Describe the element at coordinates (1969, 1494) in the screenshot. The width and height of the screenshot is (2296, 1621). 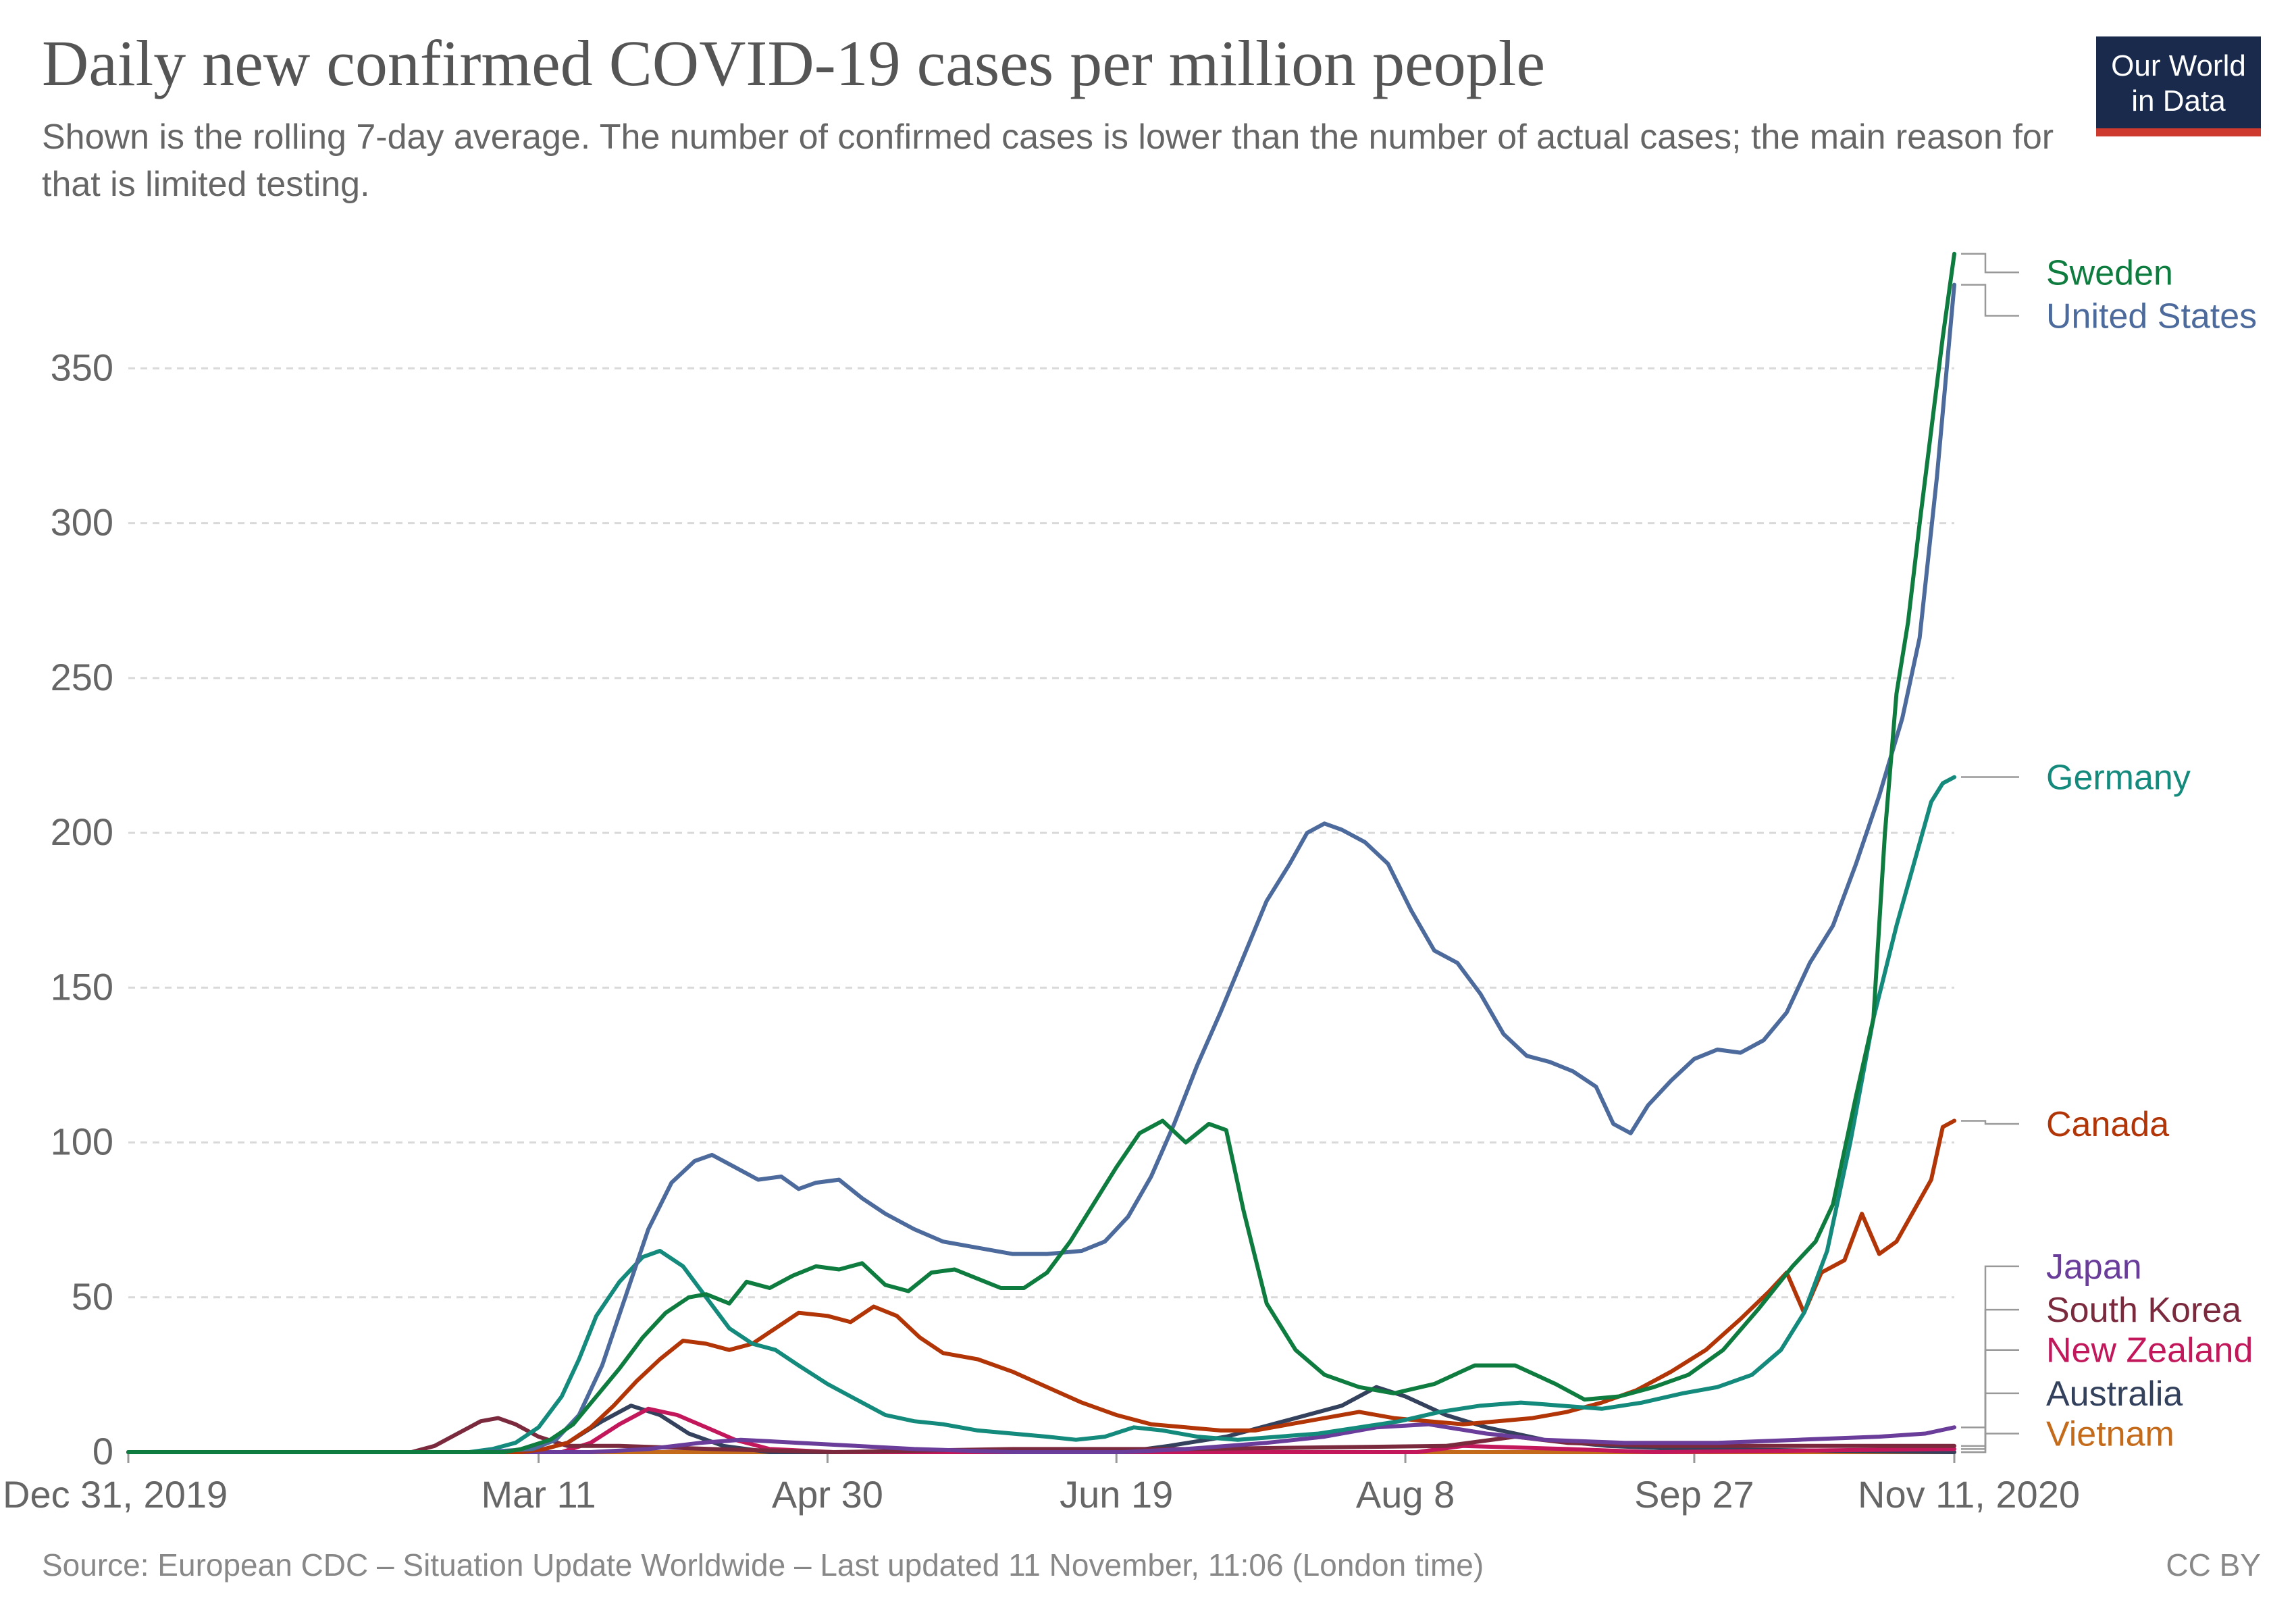
I see `x-tick-label: Nov 11, 2020` at that location.